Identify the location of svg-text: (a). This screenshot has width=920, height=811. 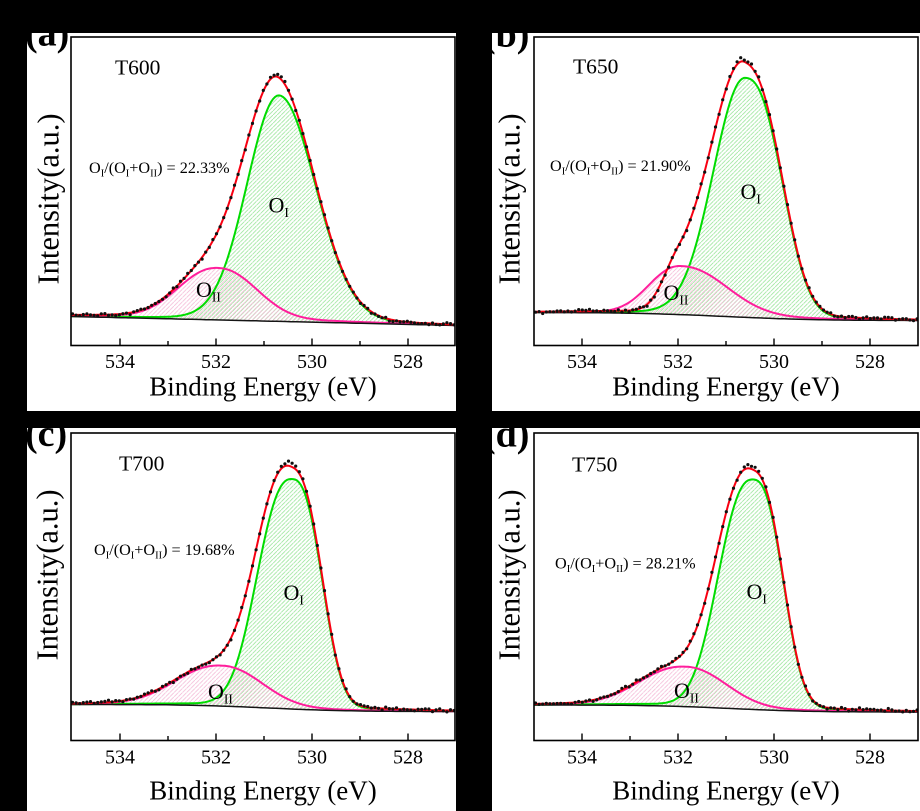
(47, 34).